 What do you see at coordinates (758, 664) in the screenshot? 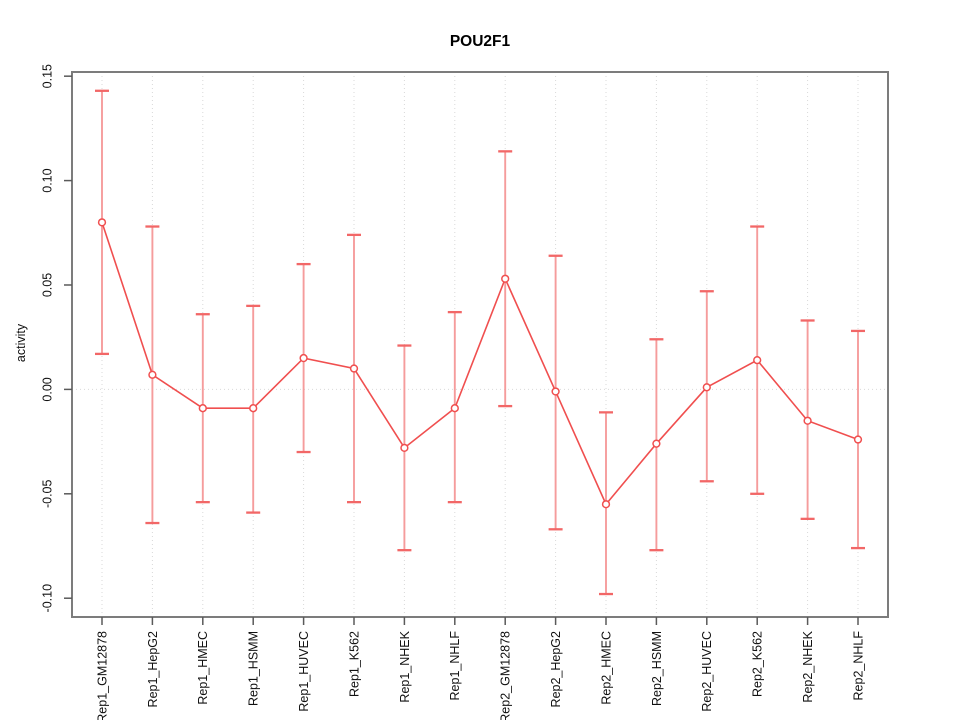
I see `x-tick-label: Rep2_K562` at bounding box center [758, 664].